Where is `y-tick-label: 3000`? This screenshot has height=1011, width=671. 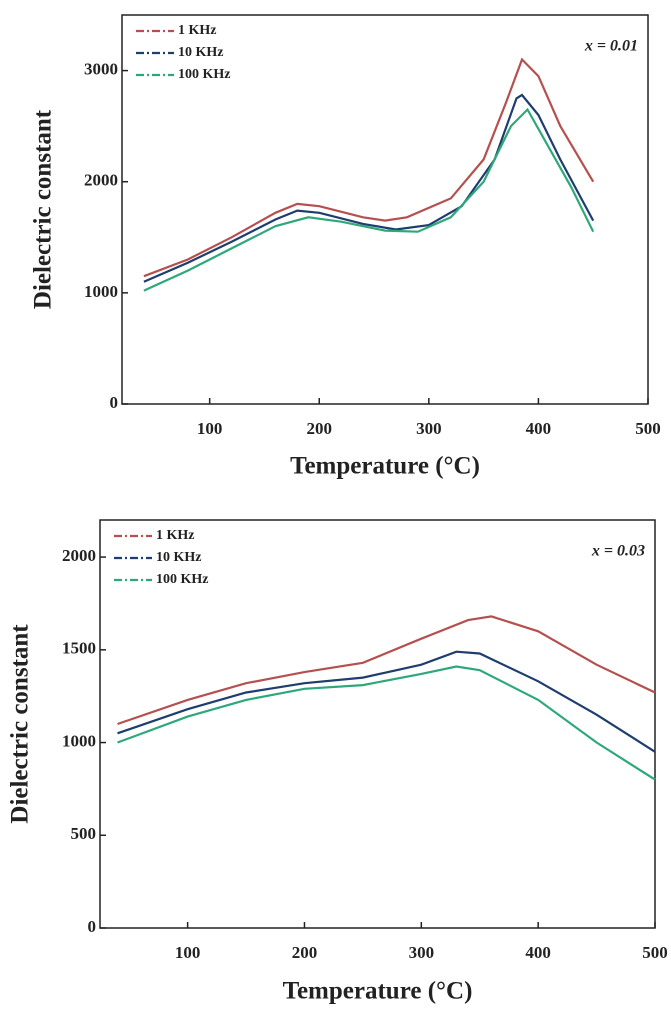
y-tick-label: 3000 is located at coordinates (101, 68).